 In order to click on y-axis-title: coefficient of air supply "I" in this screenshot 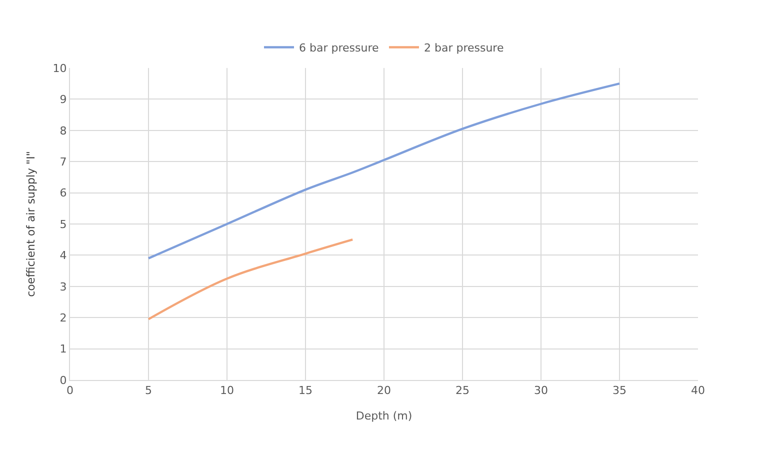, I will do `click(31, 224)`.